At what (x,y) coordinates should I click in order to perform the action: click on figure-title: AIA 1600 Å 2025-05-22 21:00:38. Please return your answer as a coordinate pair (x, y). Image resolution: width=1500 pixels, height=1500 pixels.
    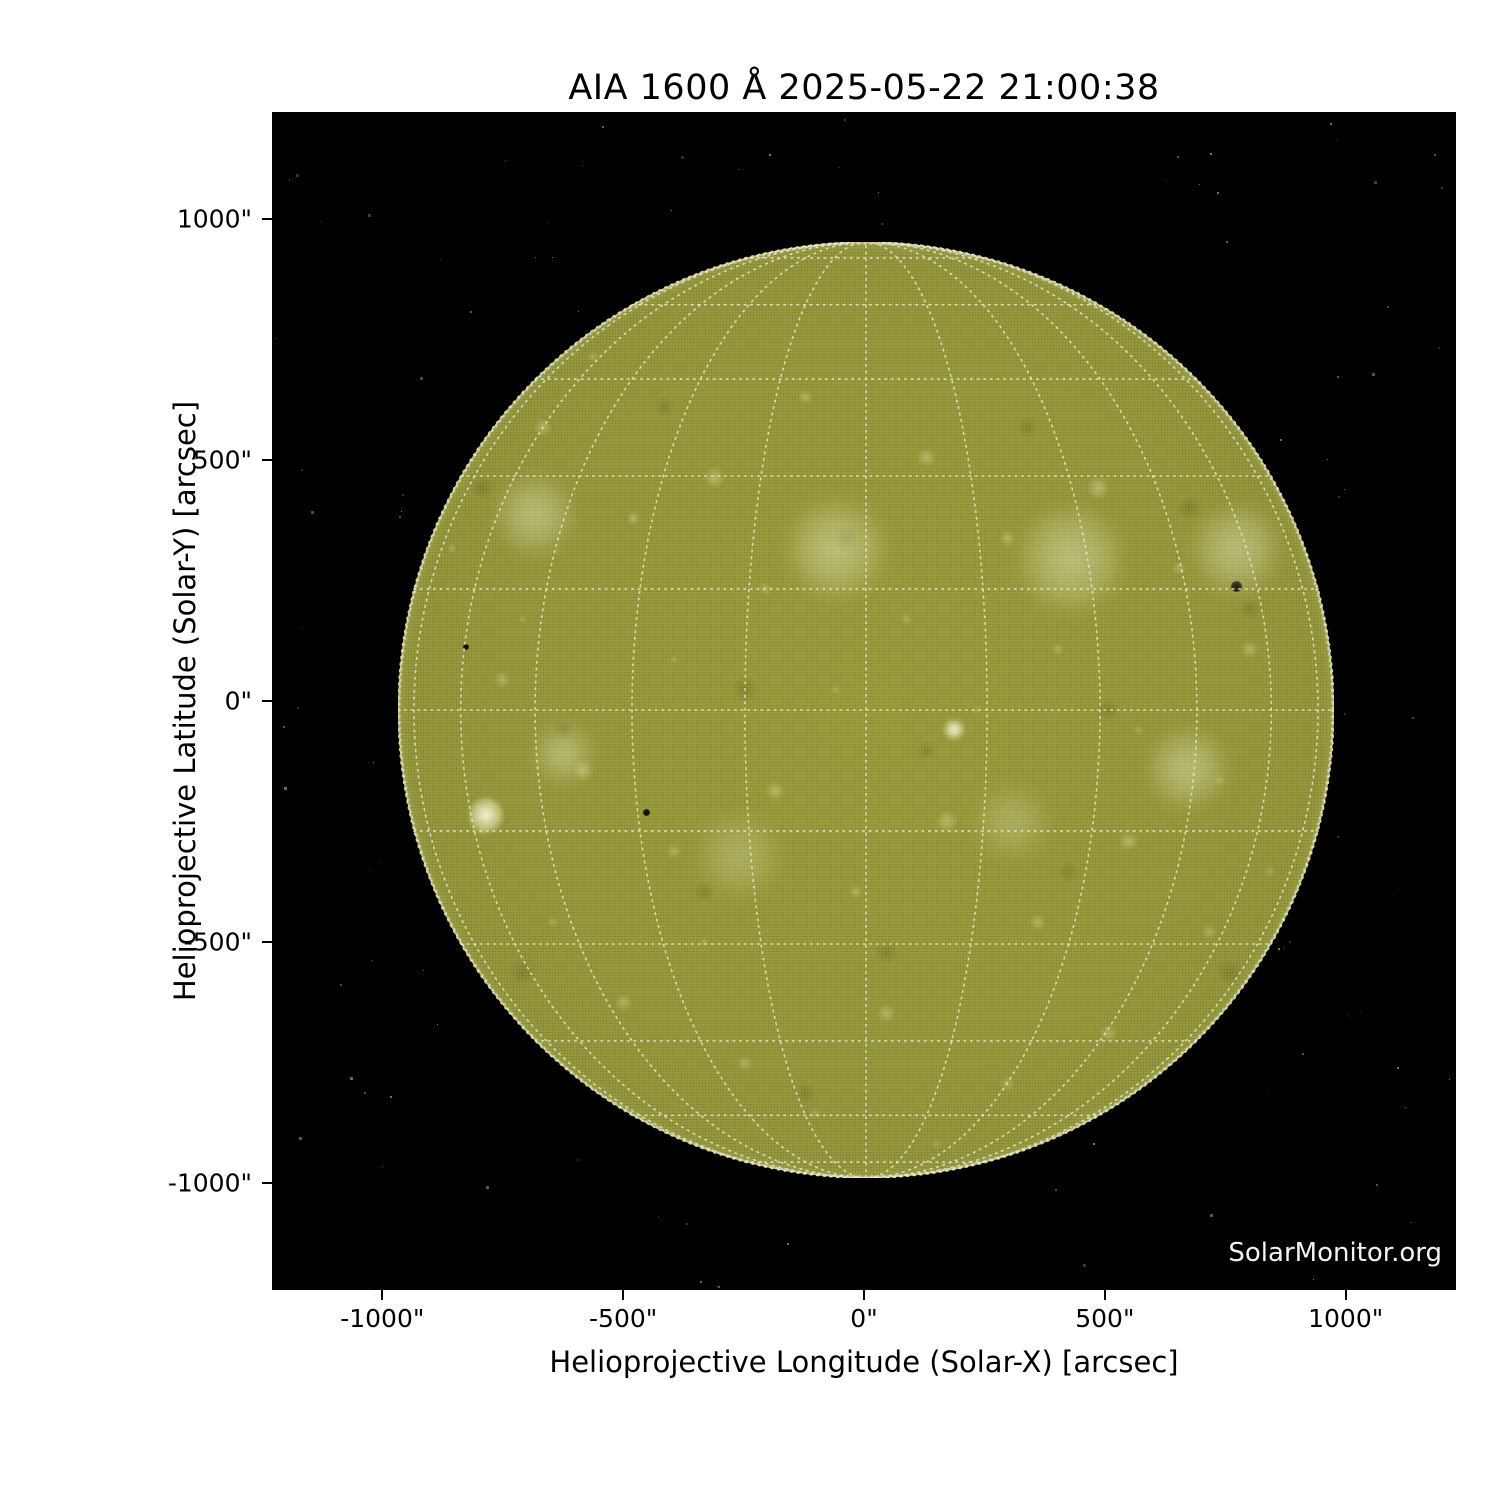
    Looking at the image, I should click on (864, 88).